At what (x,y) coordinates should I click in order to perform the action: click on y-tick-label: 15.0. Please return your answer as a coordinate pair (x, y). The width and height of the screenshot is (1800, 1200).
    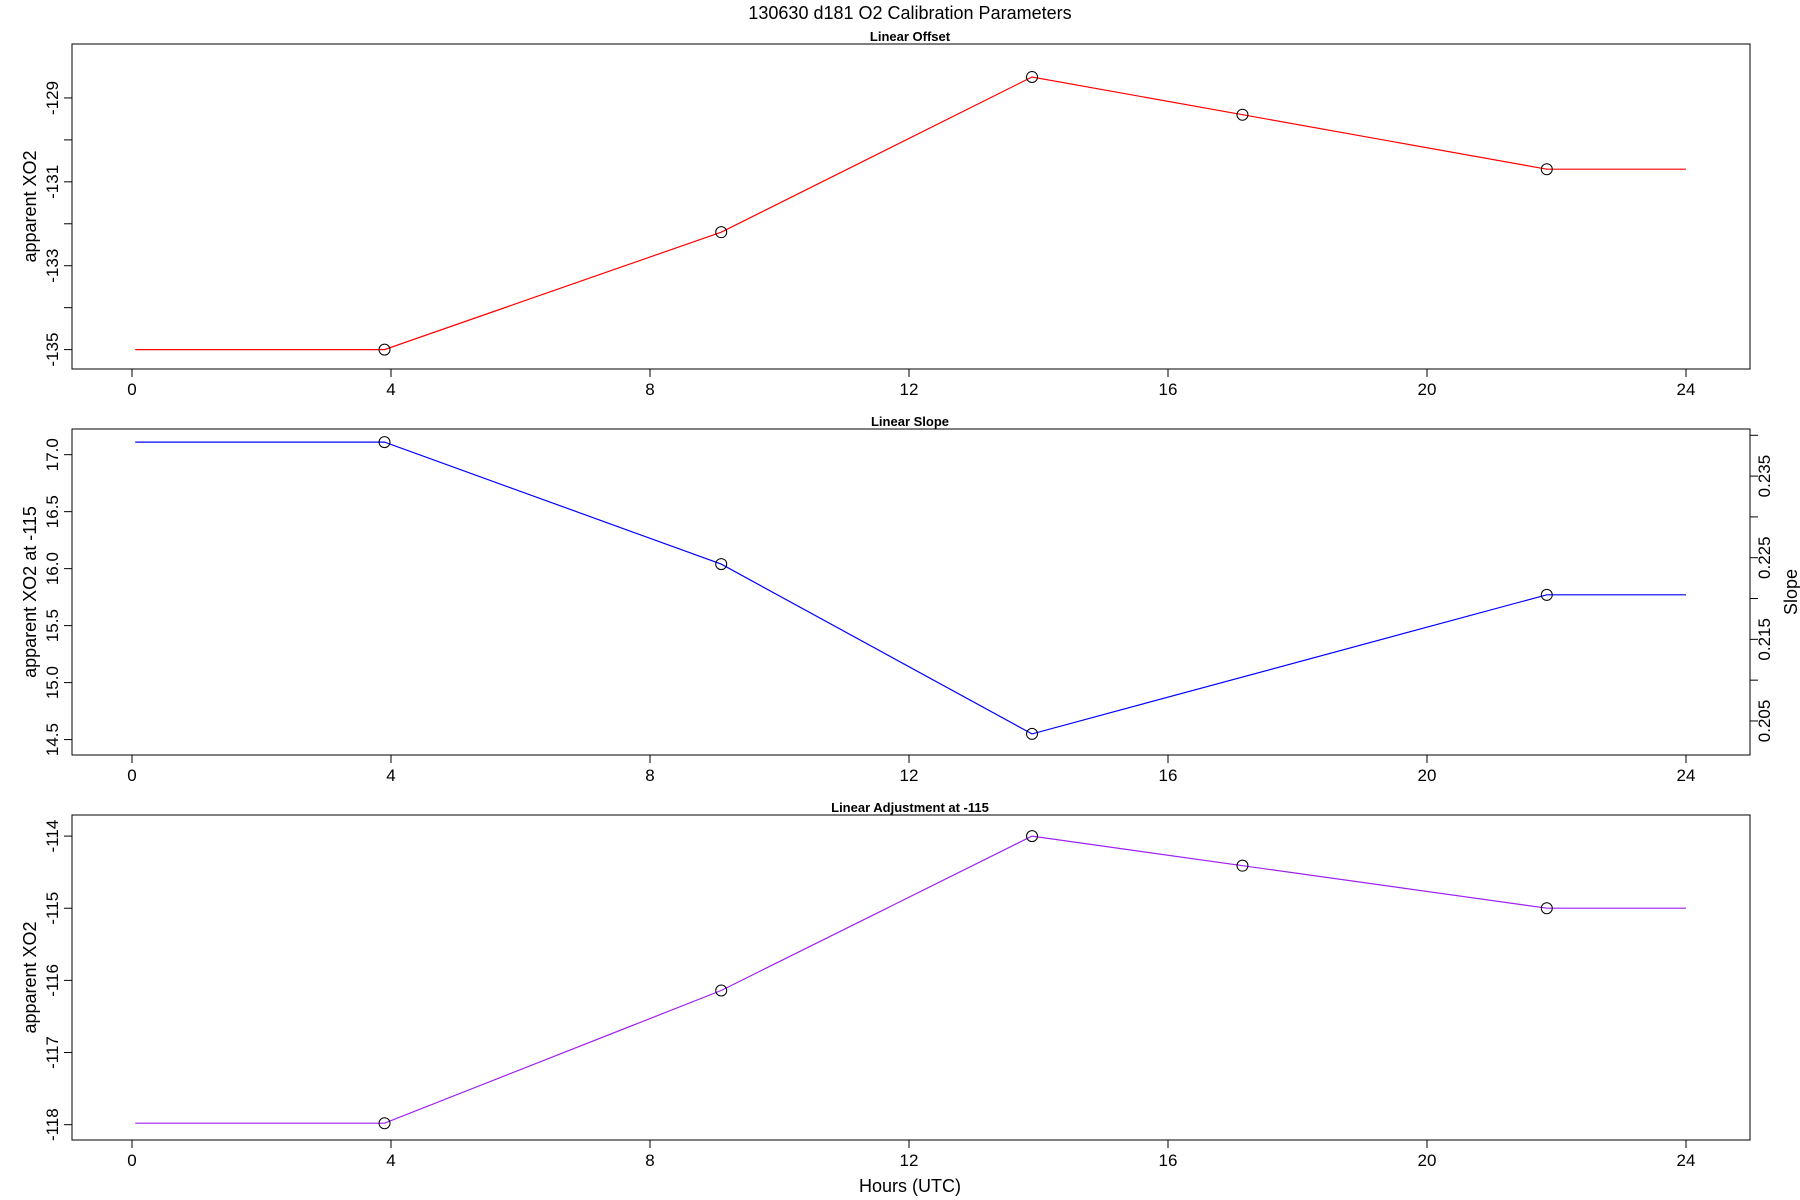
    Looking at the image, I should click on (52, 682).